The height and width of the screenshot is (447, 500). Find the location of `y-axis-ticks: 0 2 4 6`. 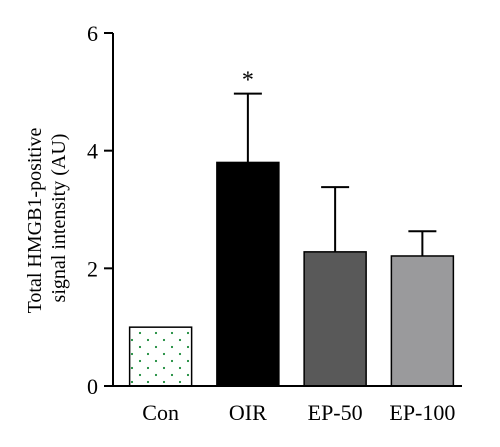

y-axis-ticks: 0 2 4 6 is located at coordinates (100, 210).